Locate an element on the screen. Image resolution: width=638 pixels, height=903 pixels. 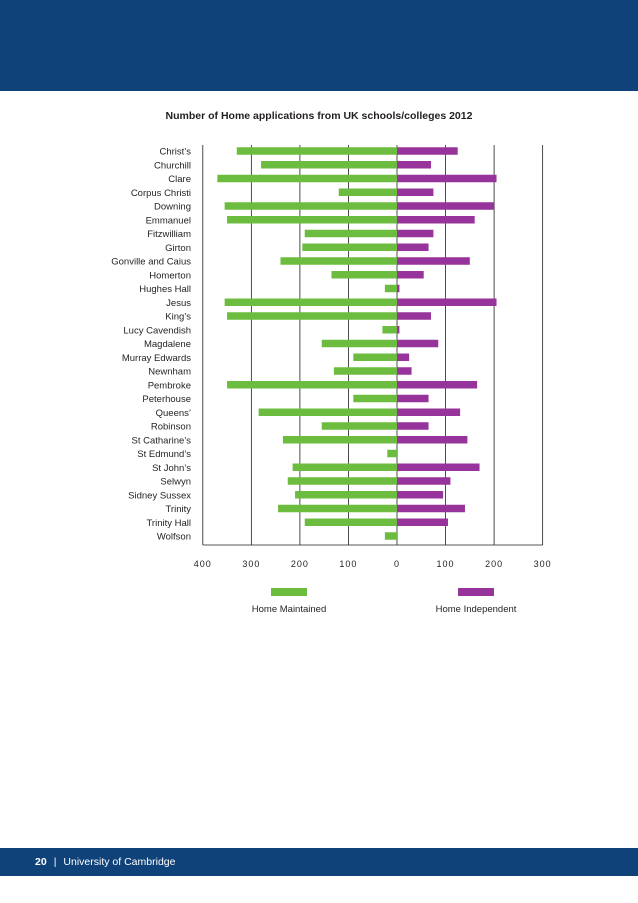
category-label: Wolfson is located at coordinates (174, 537).